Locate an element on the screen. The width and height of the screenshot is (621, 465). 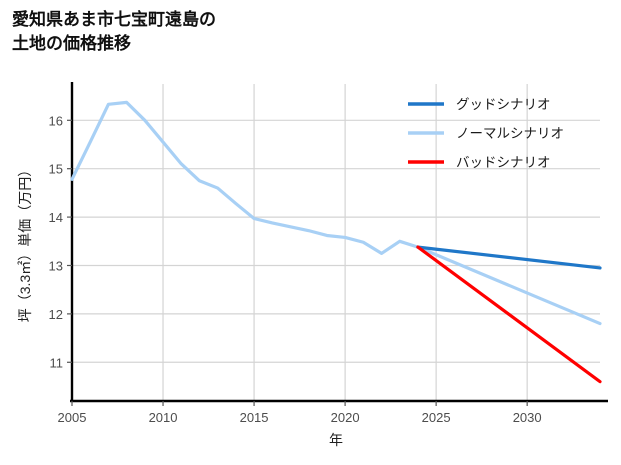
y-axis-title: 坪（3.3㎡）単価（万円） is located at coordinates (25, 242).